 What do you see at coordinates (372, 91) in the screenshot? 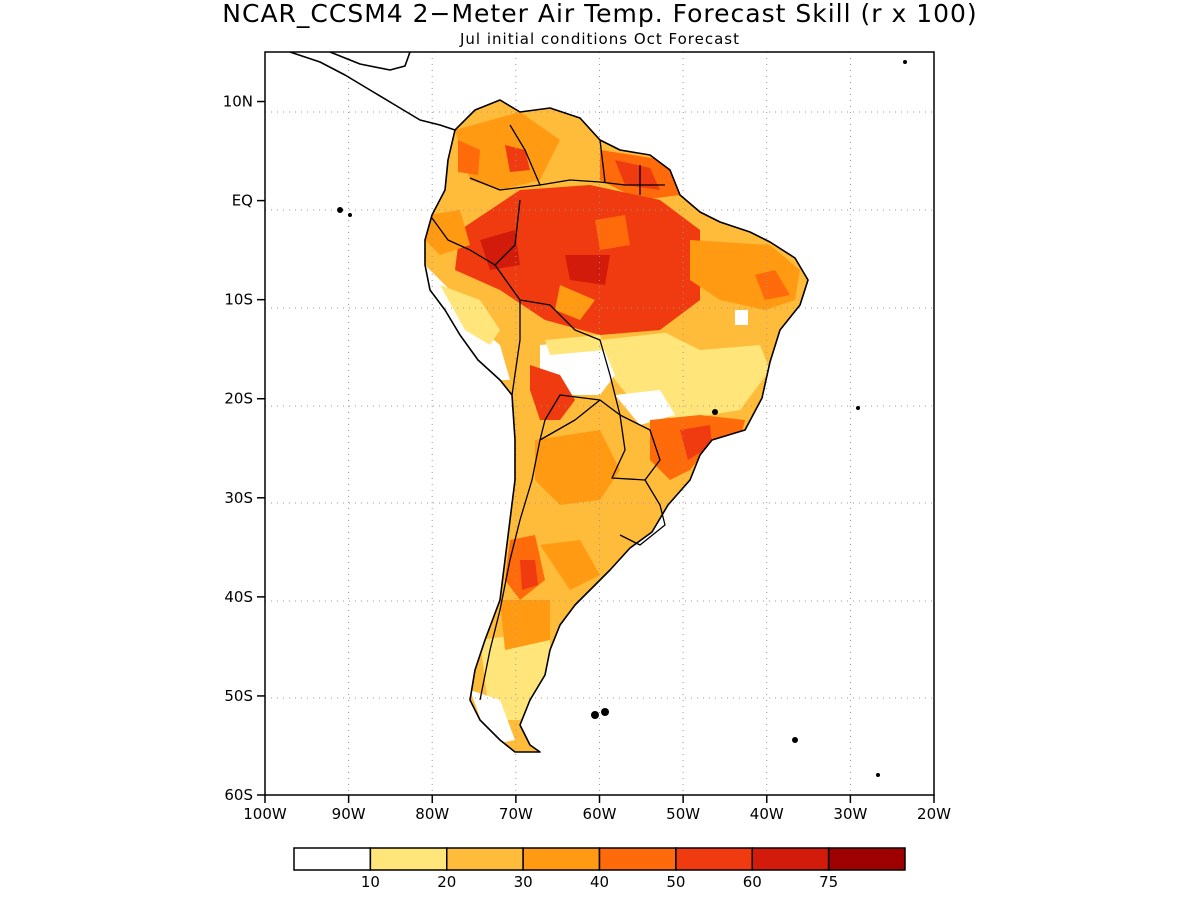
I see `central-america-coastline` at bounding box center [372, 91].